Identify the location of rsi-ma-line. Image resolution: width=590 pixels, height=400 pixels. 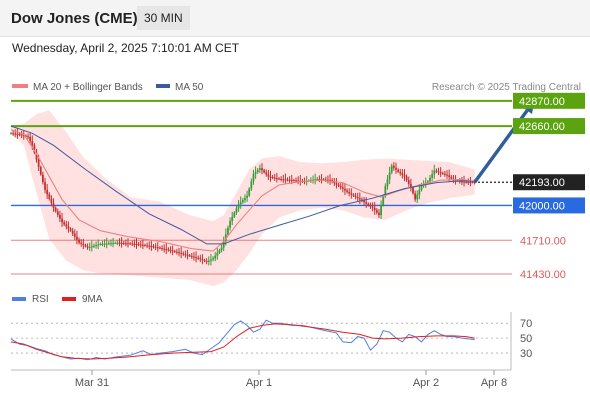
(242, 341).